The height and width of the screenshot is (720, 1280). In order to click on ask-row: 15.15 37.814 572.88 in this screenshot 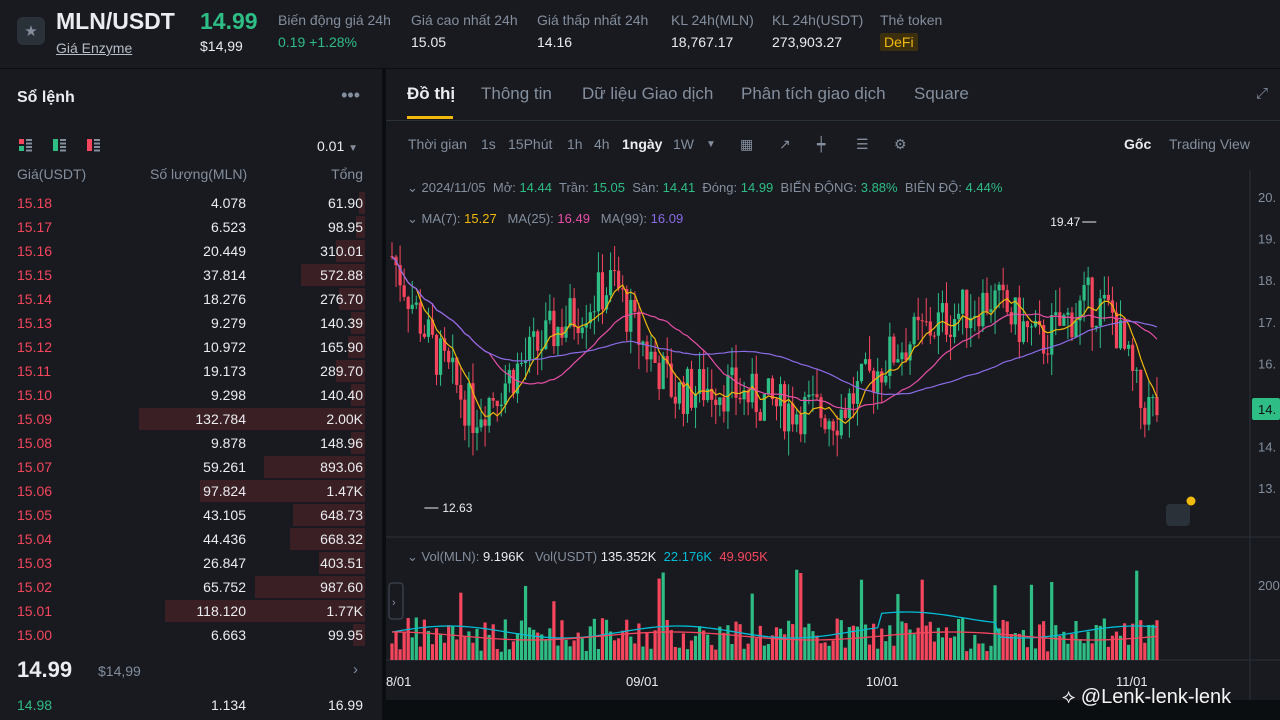, I will do `click(191, 275)`.